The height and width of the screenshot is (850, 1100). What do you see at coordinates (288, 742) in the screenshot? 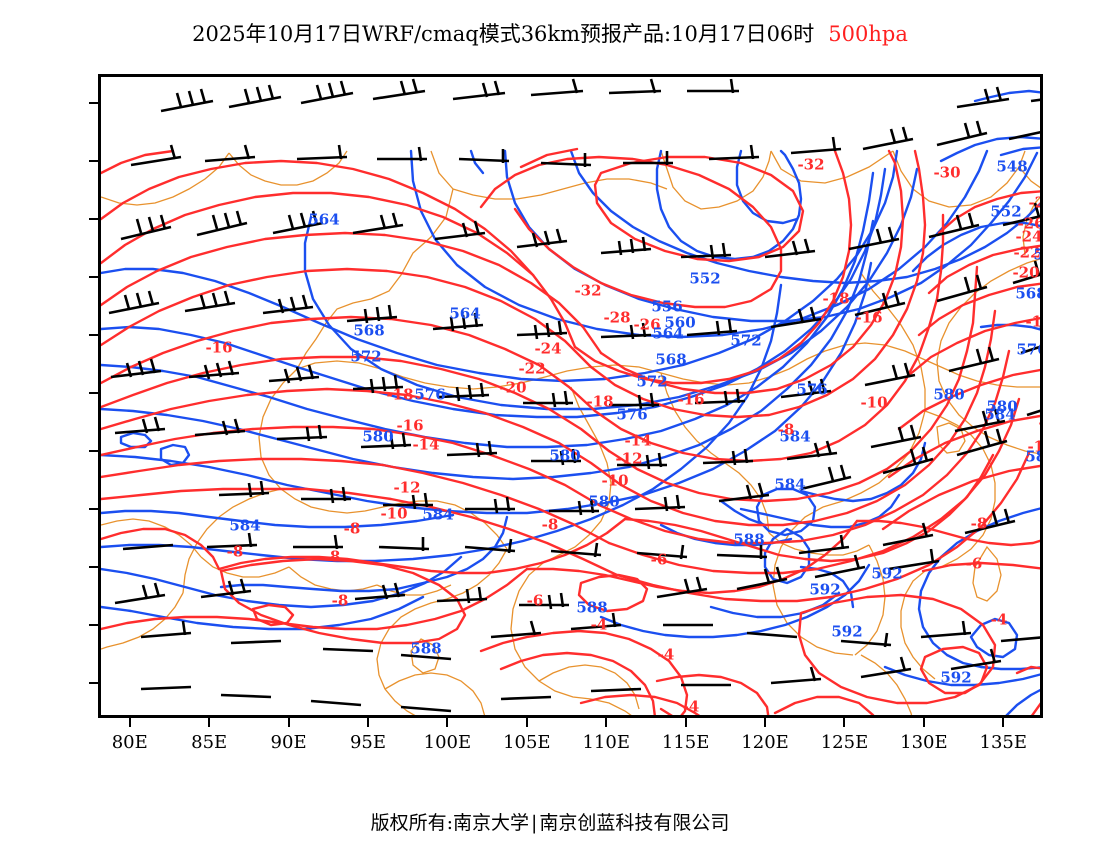
I see `x-axis-tick-label: 90E` at bounding box center [288, 742].